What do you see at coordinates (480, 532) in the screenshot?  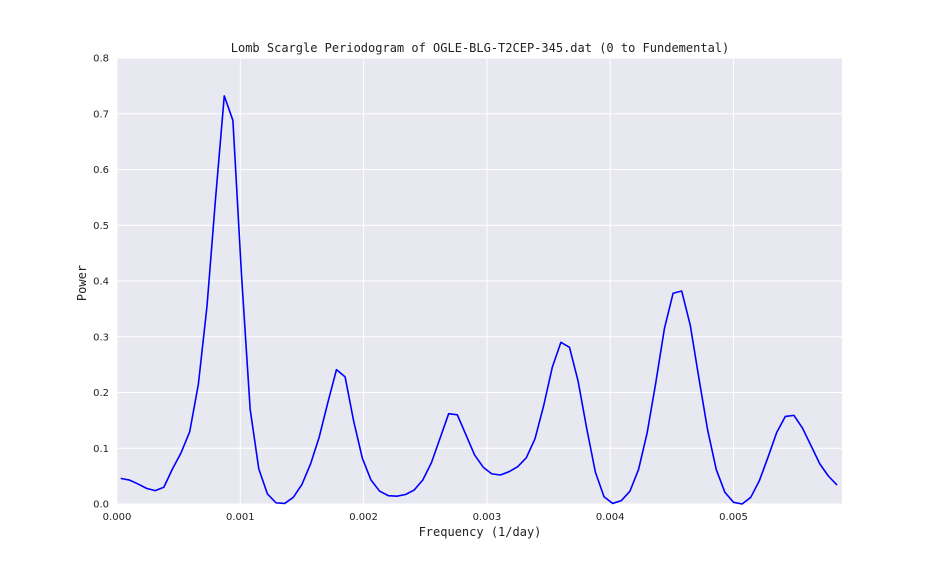 I see `x-axis-label: Frequency (1/day)` at bounding box center [480, 532].